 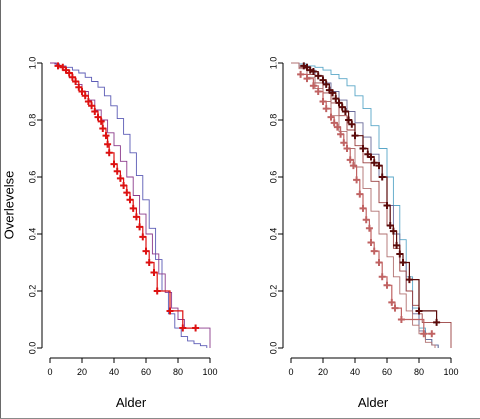 I want to click on y-axis-title: Overlevelse, so click(x=8, y=205).